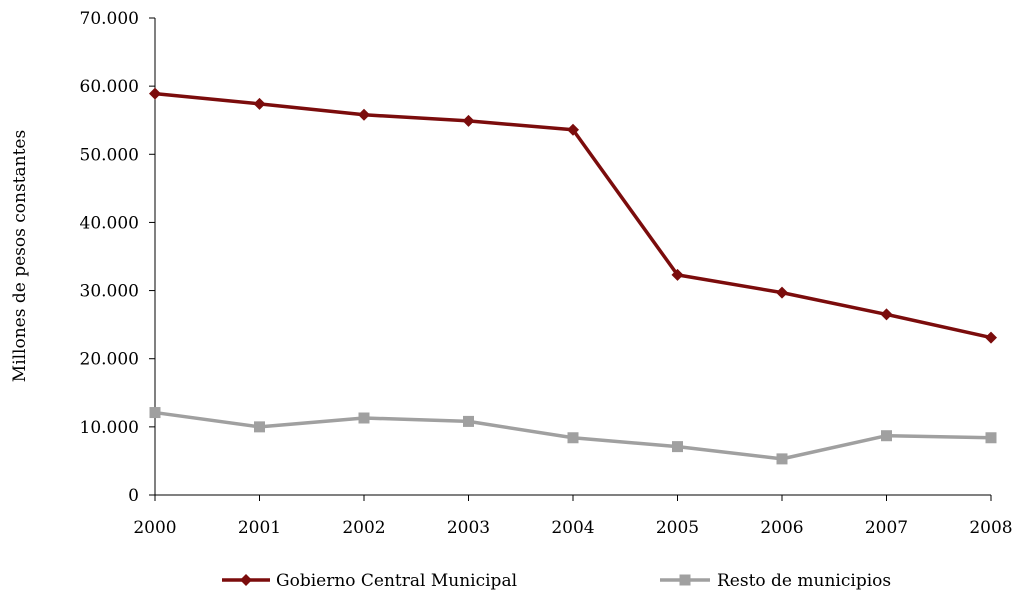  I want to click on x-tick-label: 2003, so click(468, 528).